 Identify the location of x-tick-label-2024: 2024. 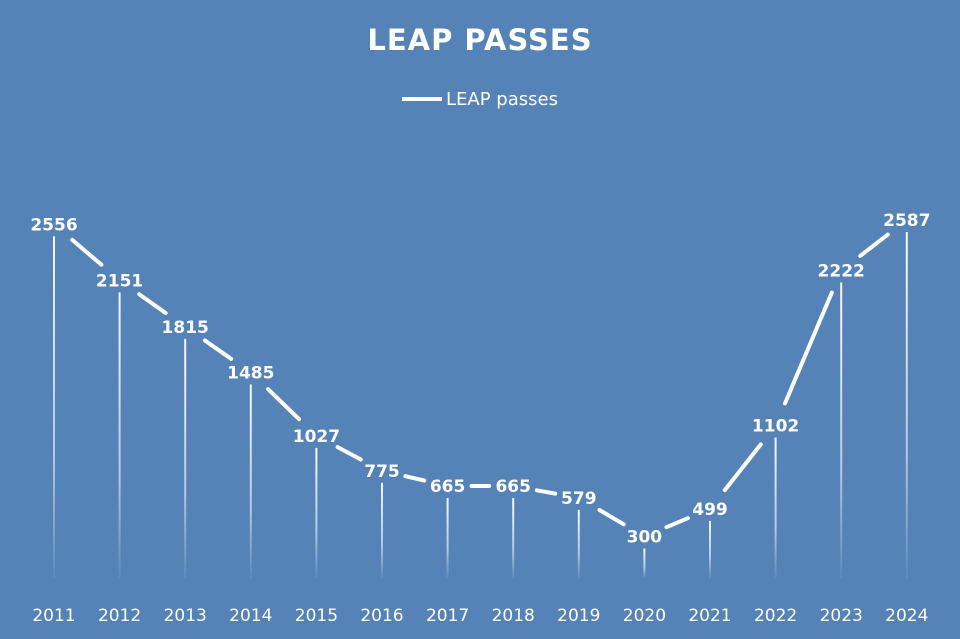
(906, 616).